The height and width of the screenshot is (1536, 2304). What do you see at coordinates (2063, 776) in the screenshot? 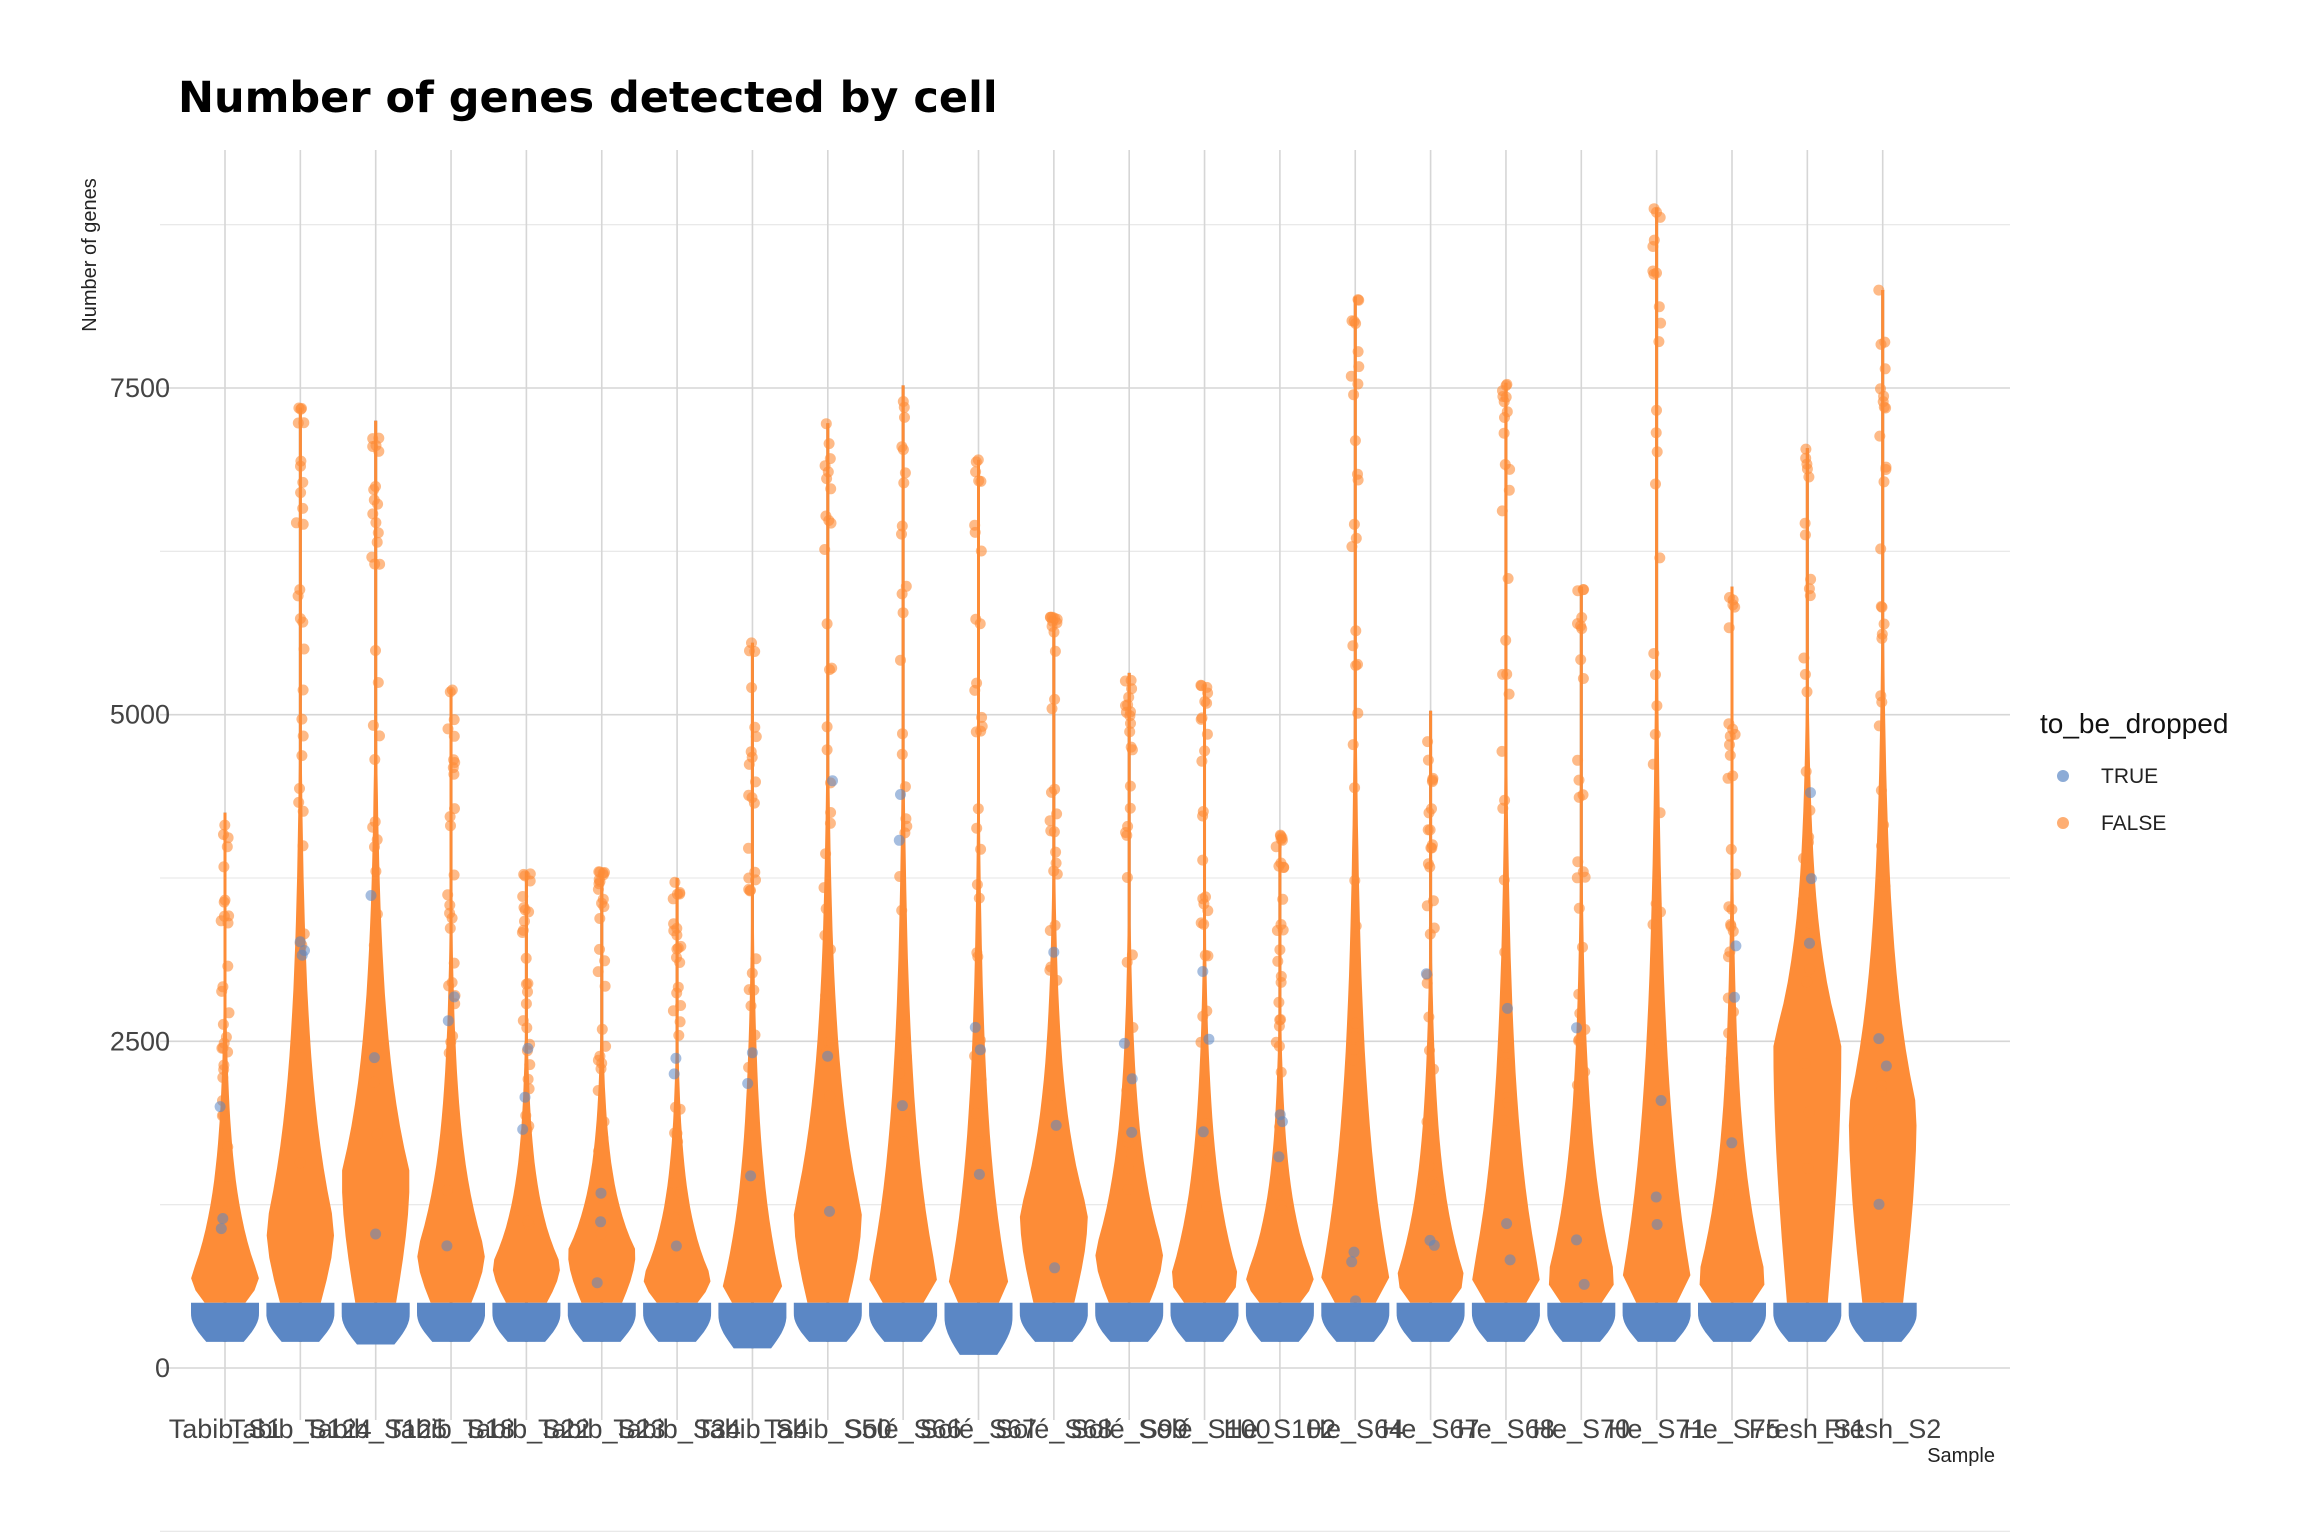
I see `legend-true-swatch` at bounding box center [2063, 776].